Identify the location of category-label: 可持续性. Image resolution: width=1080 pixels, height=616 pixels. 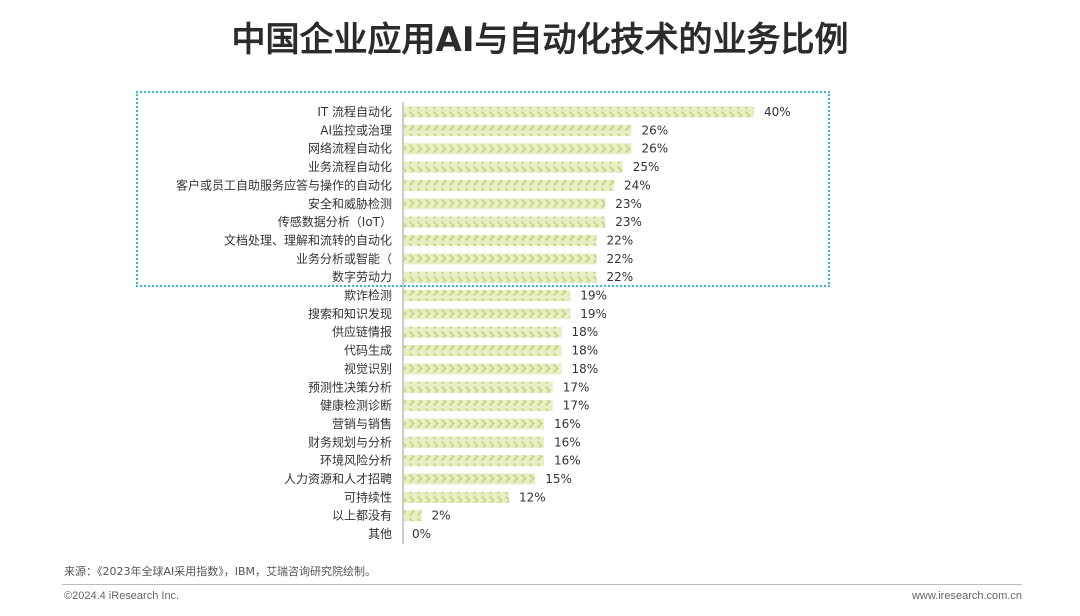
(368, 496).